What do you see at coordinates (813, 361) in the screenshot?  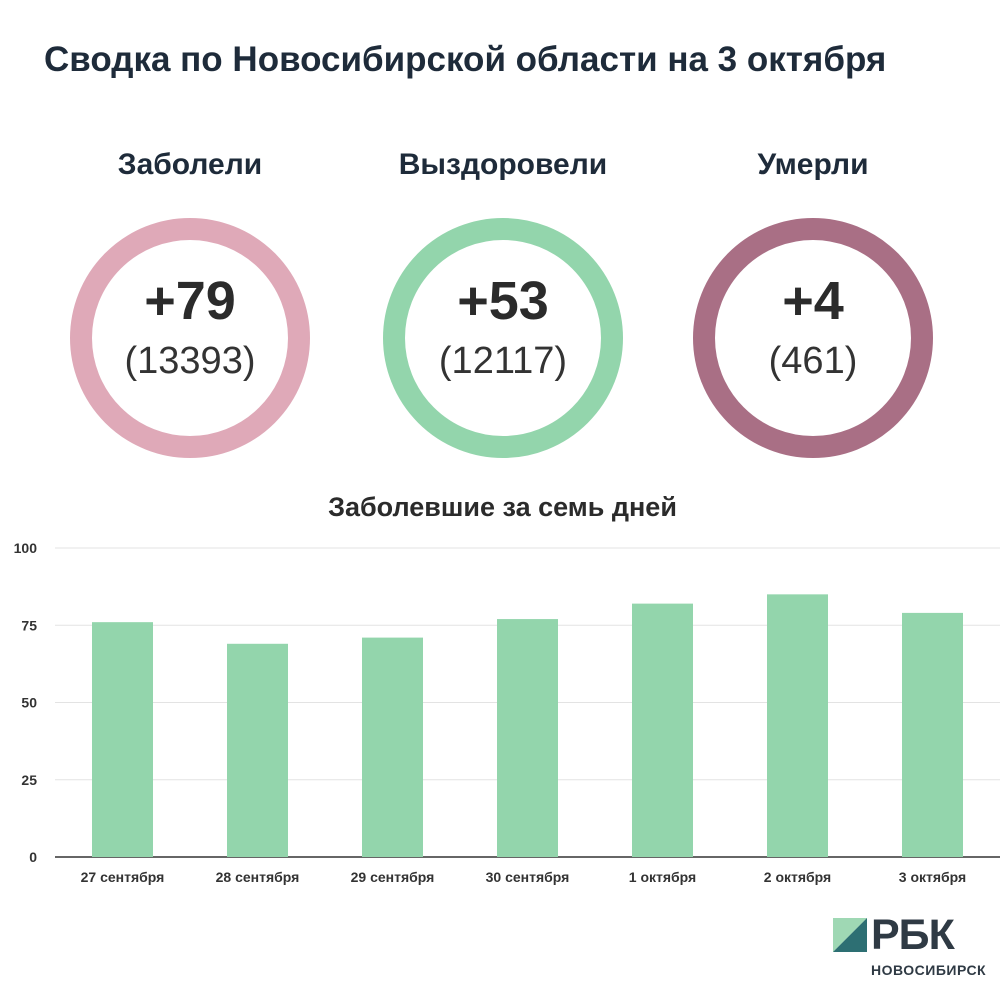 I see `stat-deaths-total: (461)` at bounding box center [813, 361].